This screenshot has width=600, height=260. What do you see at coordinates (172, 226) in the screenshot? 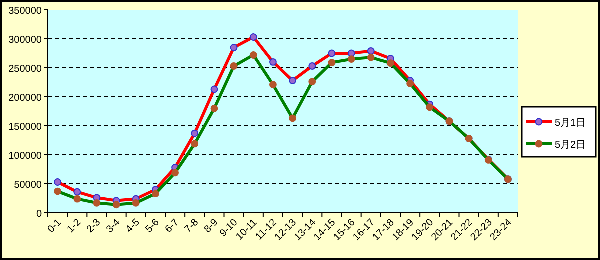
I see `x-tick-label: 6-7` at bounding box center [172, 226].